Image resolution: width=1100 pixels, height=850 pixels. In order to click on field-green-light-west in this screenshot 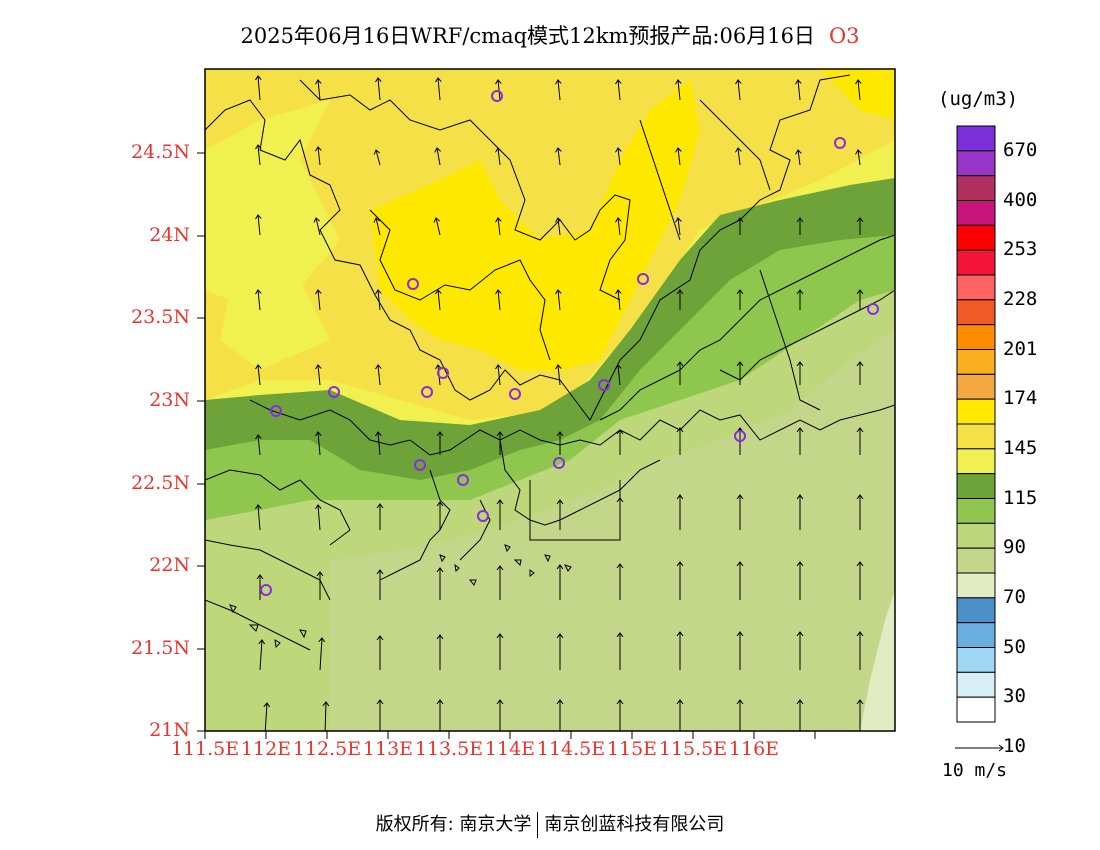, I will do `click(262, 595)`.